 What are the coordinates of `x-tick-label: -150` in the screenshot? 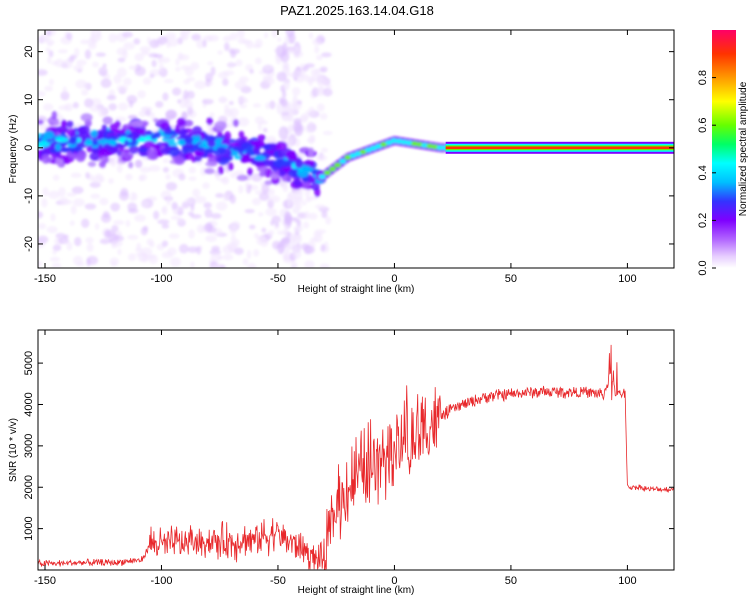 It's located at (45, 279).